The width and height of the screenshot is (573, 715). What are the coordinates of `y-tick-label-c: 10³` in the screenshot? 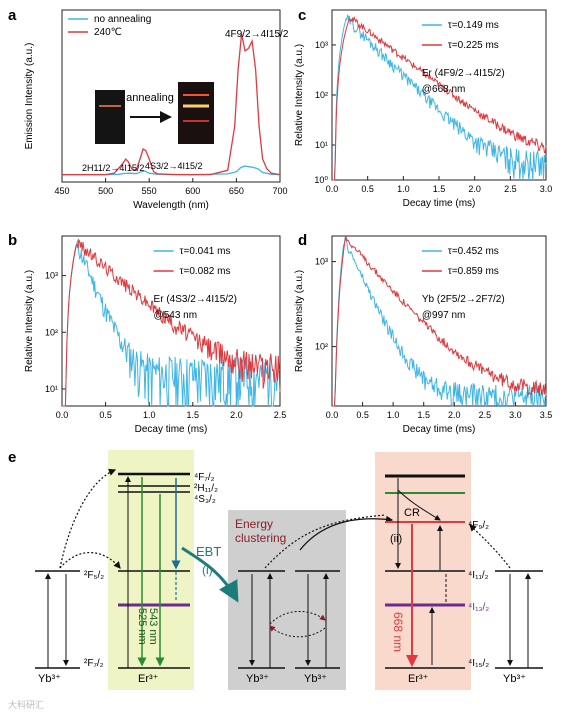 It's located at (321, 45).